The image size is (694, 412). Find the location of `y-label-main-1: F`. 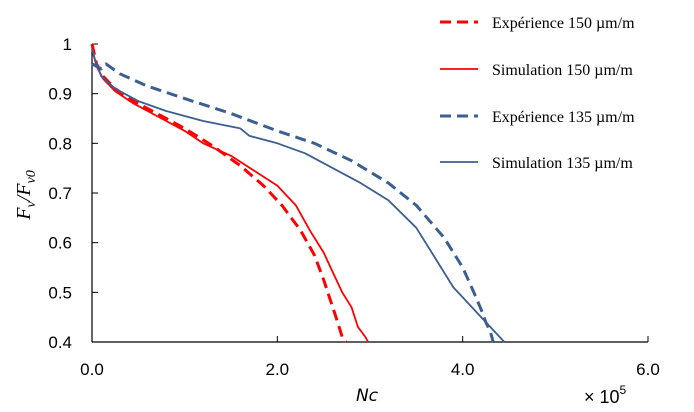

y-label-main-1: F is located at coordinates (24, 214).